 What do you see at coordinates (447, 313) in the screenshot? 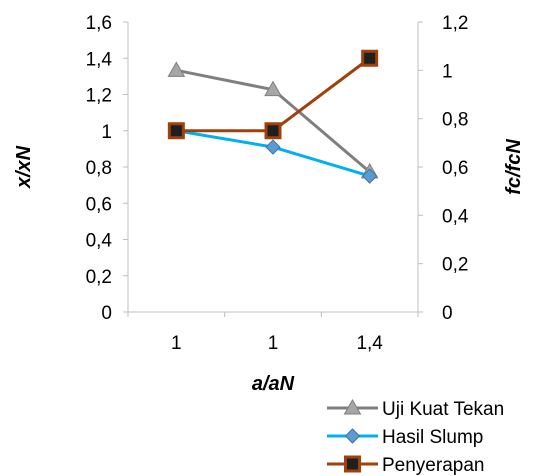
I see `y-right-tick-label: 0` at bounding box center [447, 313].